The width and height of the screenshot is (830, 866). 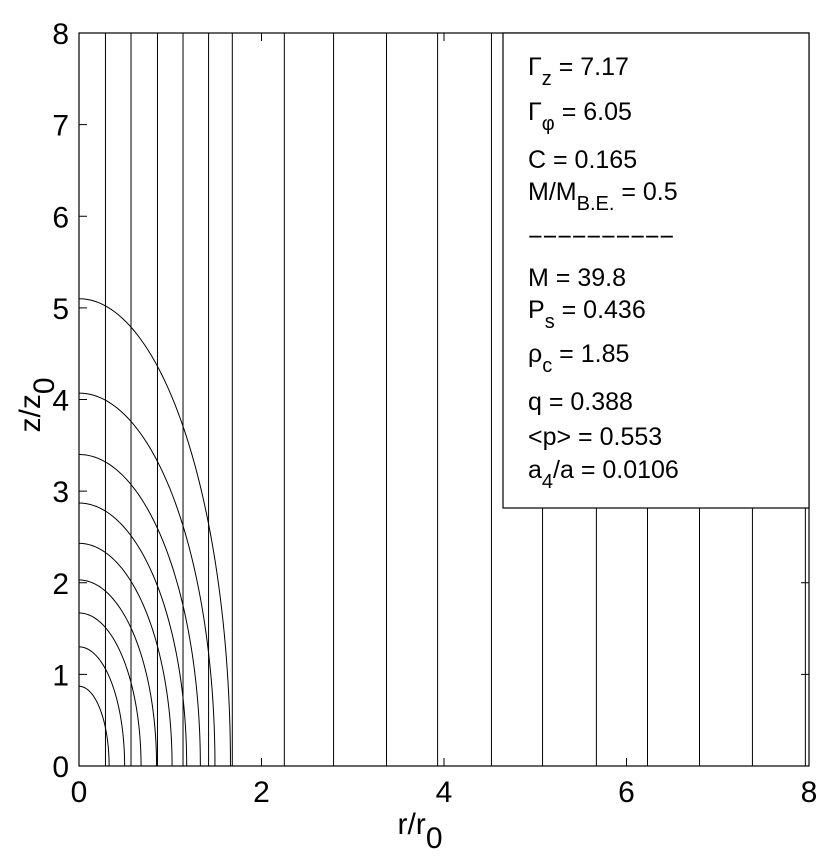 What do you see at coordinates (590, 354) in the screenshot?
I see `annotation-text: = 1.85` at bounding box center [590, 354].